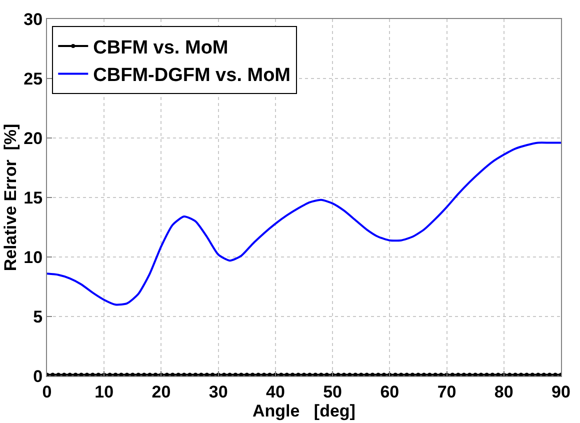 The height and width of the screenshot is (423, 580). Describe the element at coordinates (33, 78) in the screenshot. I see `y-tick-label: 25` at that location.